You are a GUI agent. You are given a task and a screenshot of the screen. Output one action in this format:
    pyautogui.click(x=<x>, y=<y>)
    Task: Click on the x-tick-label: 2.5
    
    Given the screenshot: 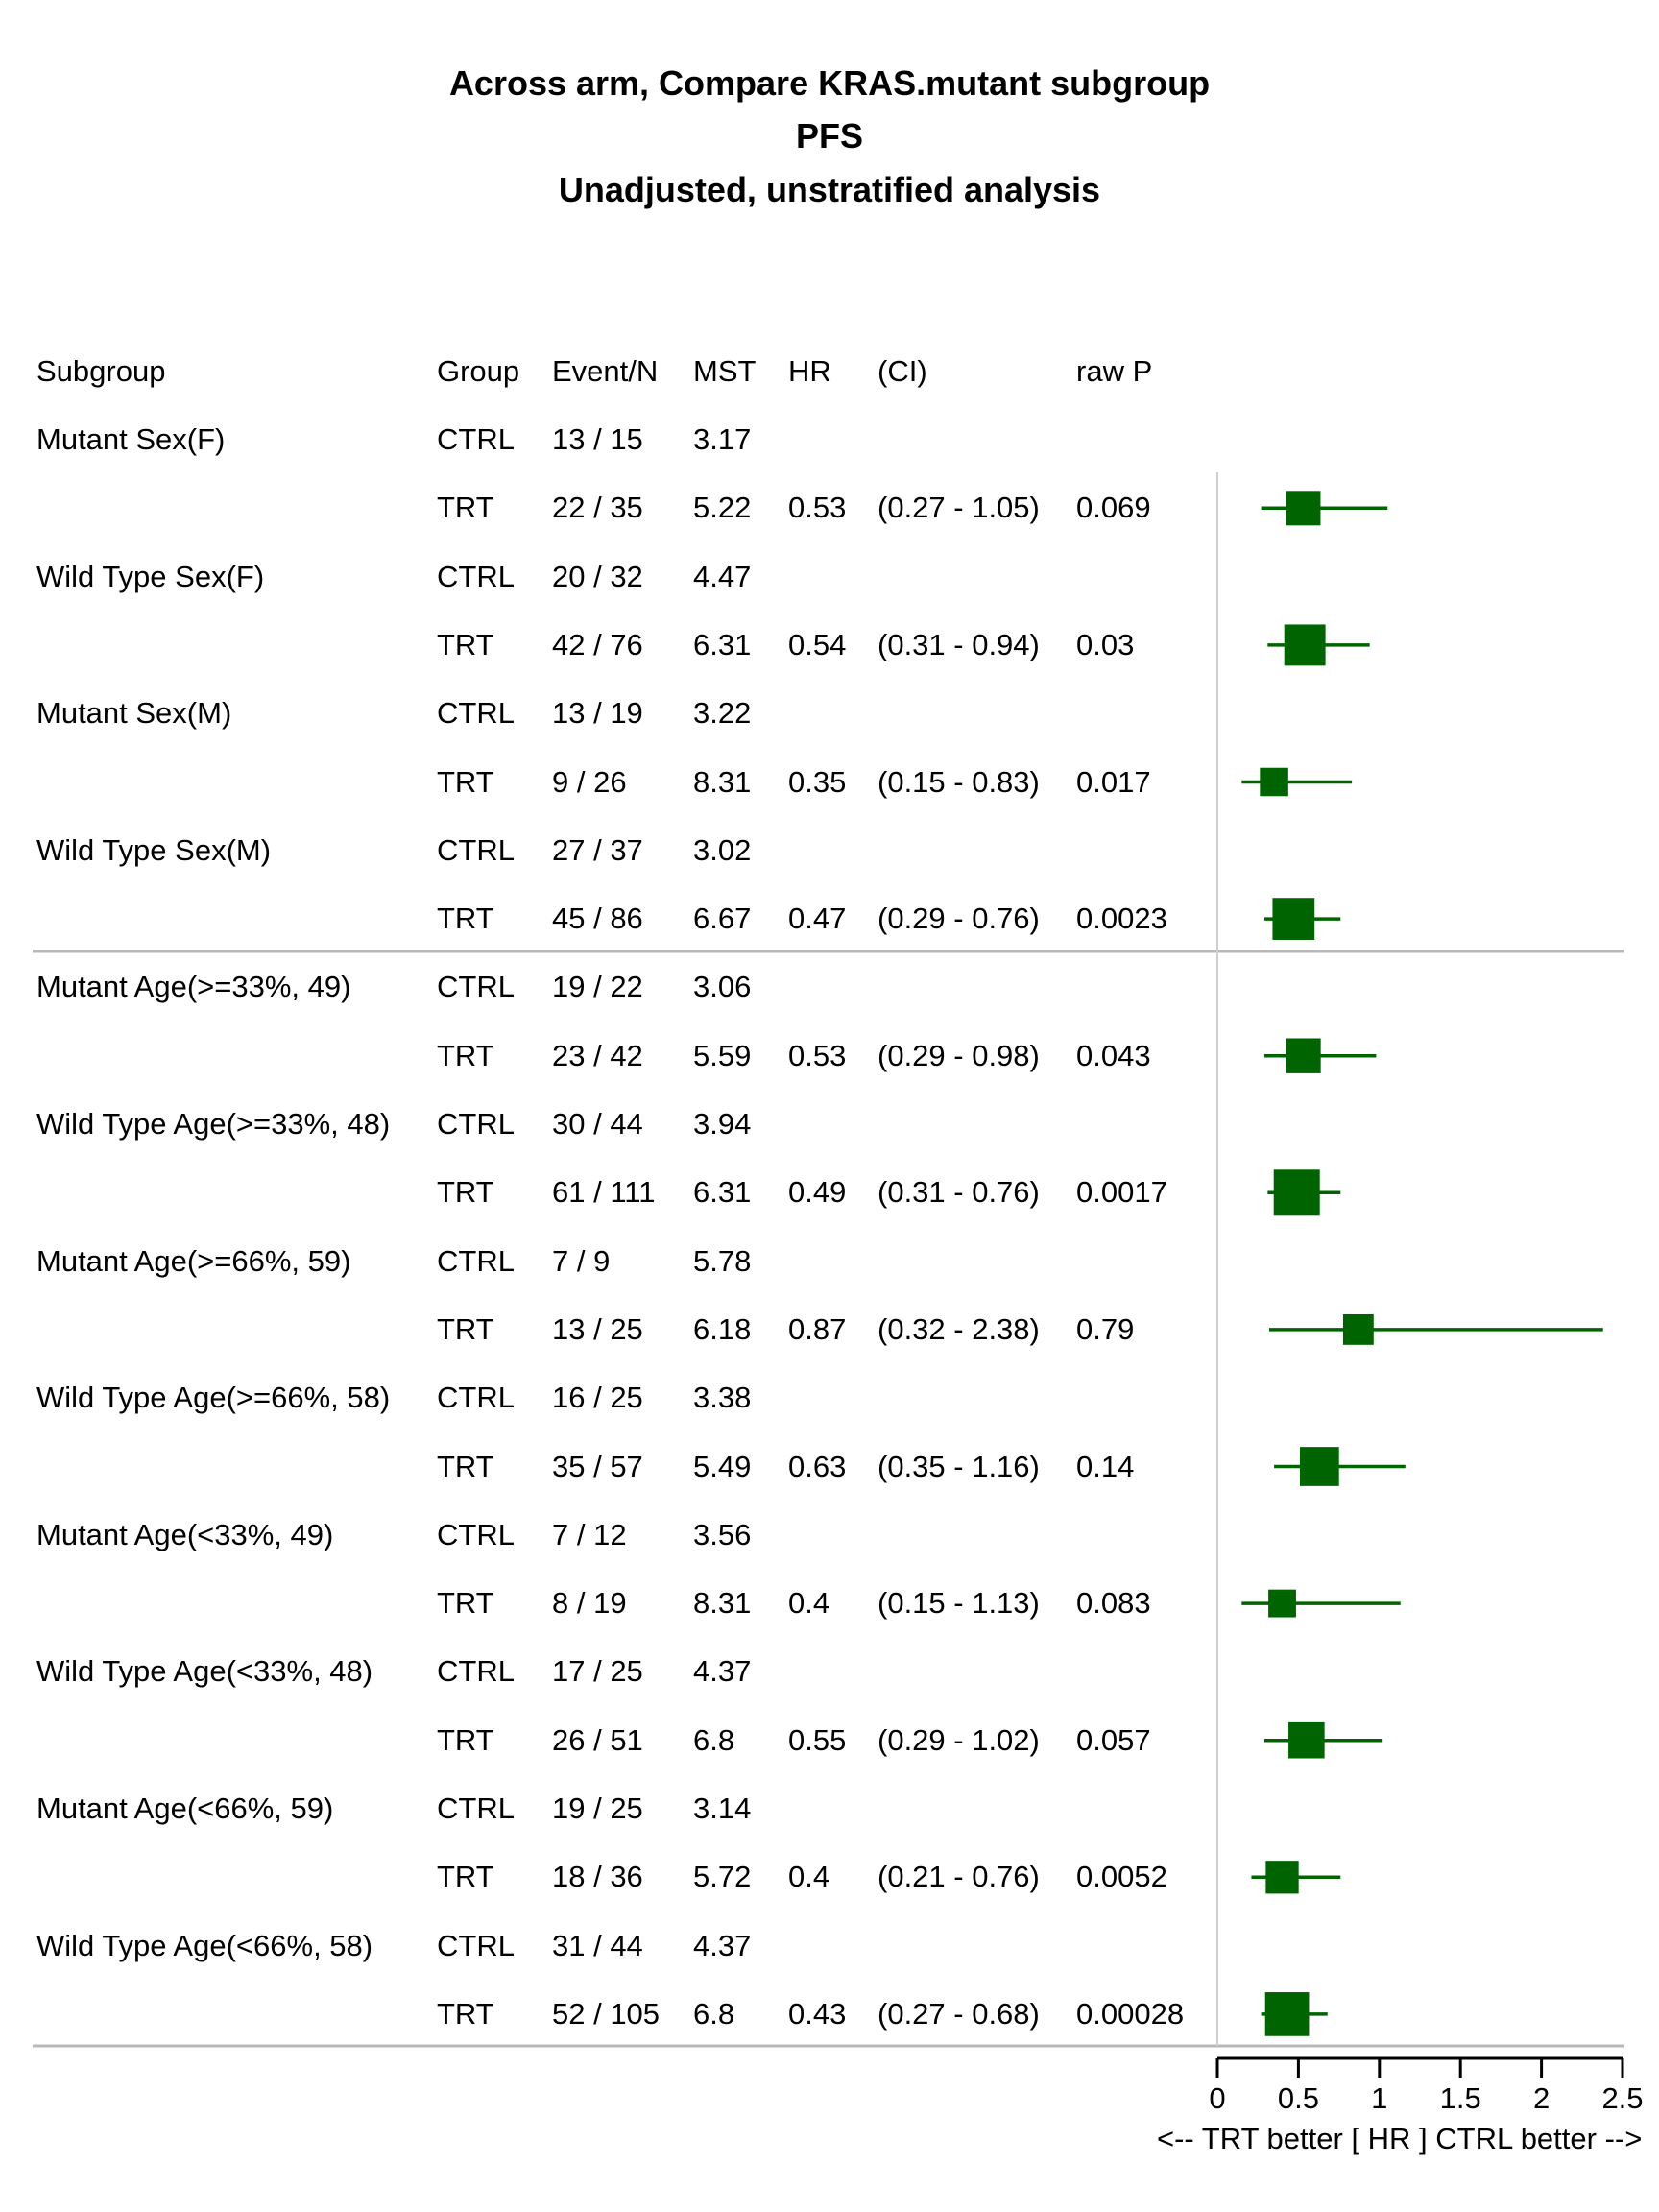 What is the action you would take?
    pyautogui.click(x=1622, y=2098)
    